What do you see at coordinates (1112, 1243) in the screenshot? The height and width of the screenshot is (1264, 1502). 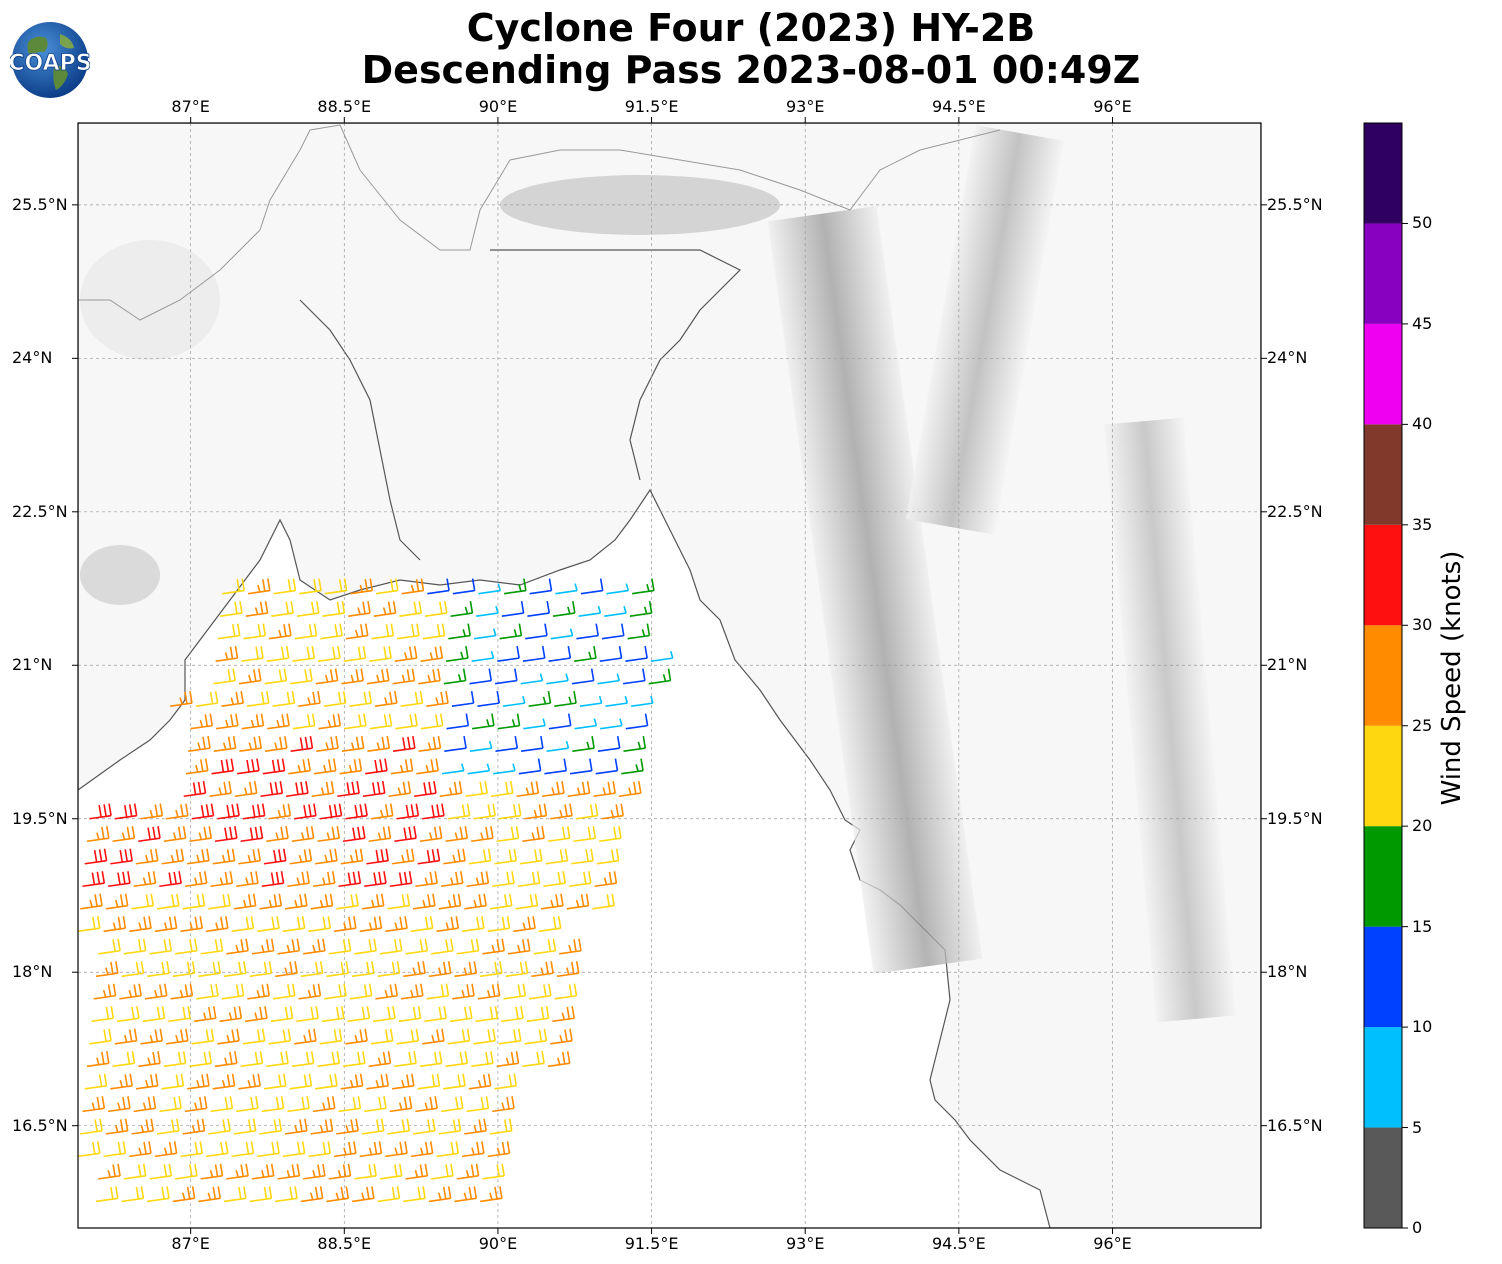 I see `lon-tick-label-bottom: 96°E` at bounding box center [1112, 1243].